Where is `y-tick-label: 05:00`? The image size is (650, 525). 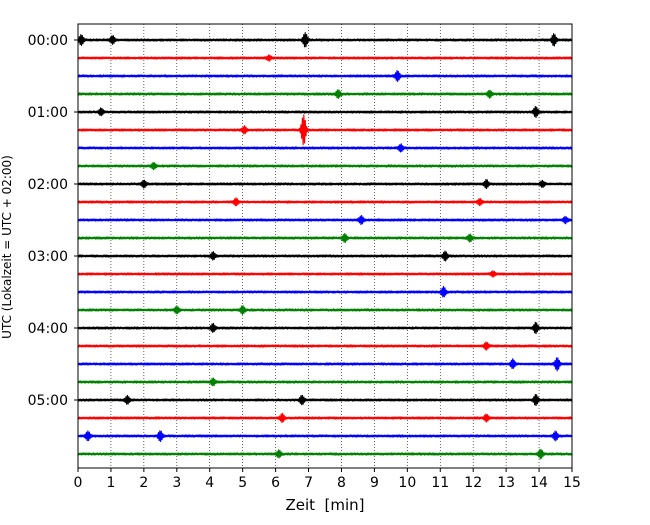
y-tick-label: 05:00 is located at coordinates (48, 401).